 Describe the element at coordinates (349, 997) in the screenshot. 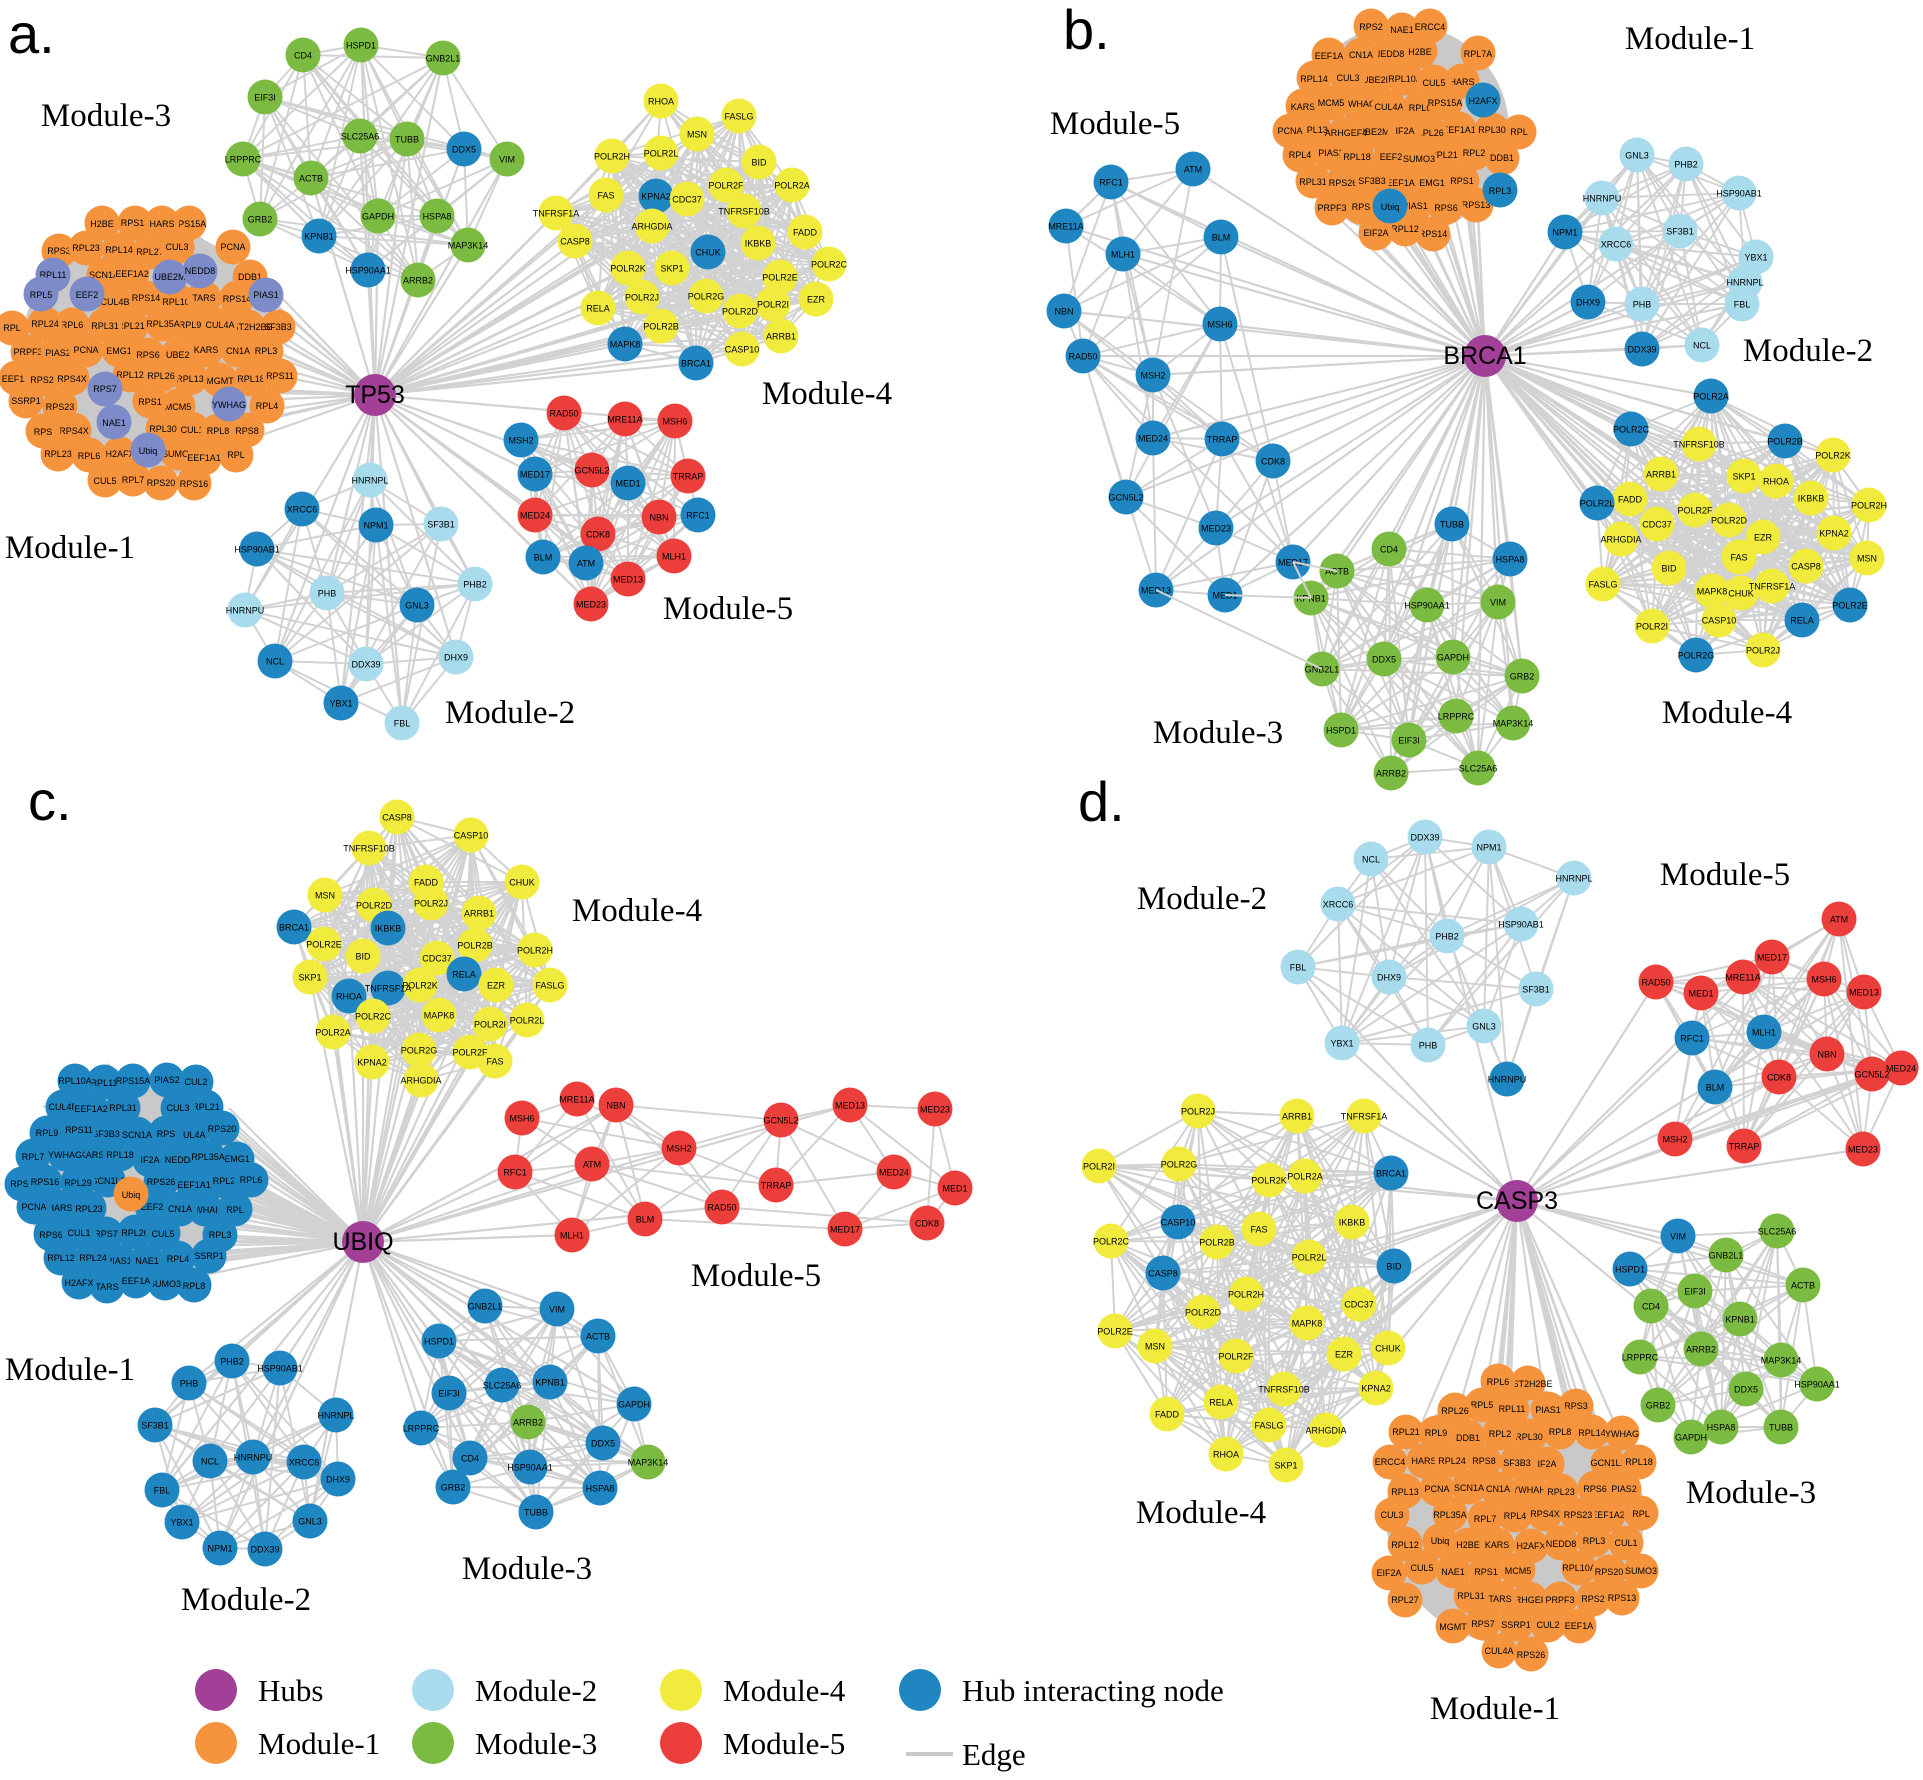

I see `svg-text: RHOA` at that location.